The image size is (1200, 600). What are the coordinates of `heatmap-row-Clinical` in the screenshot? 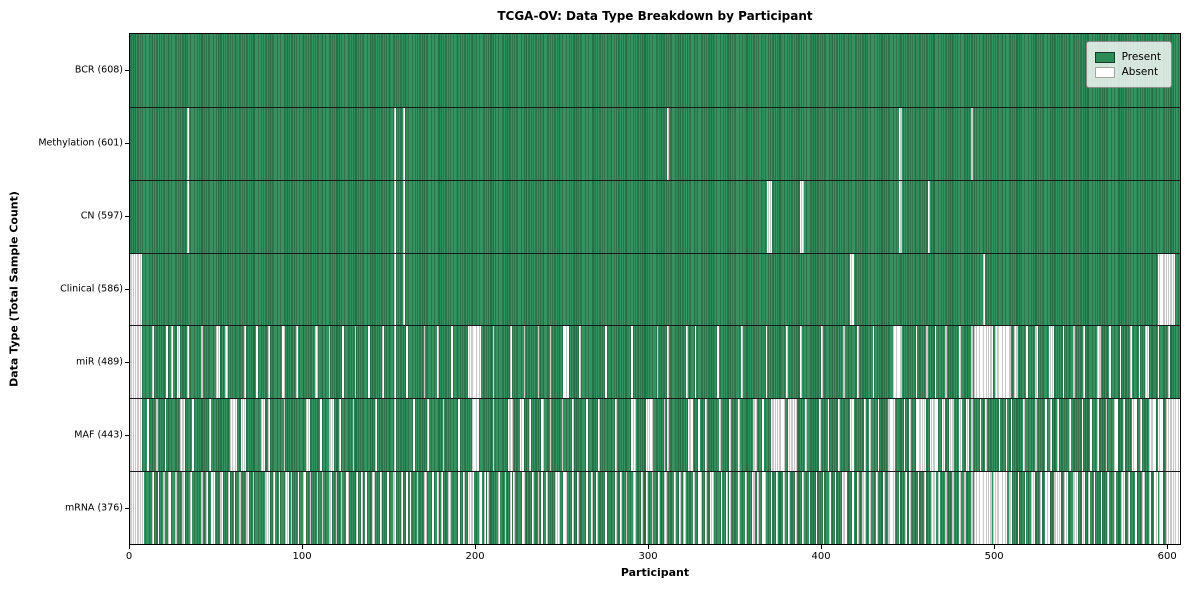 It's located at (655, 289).